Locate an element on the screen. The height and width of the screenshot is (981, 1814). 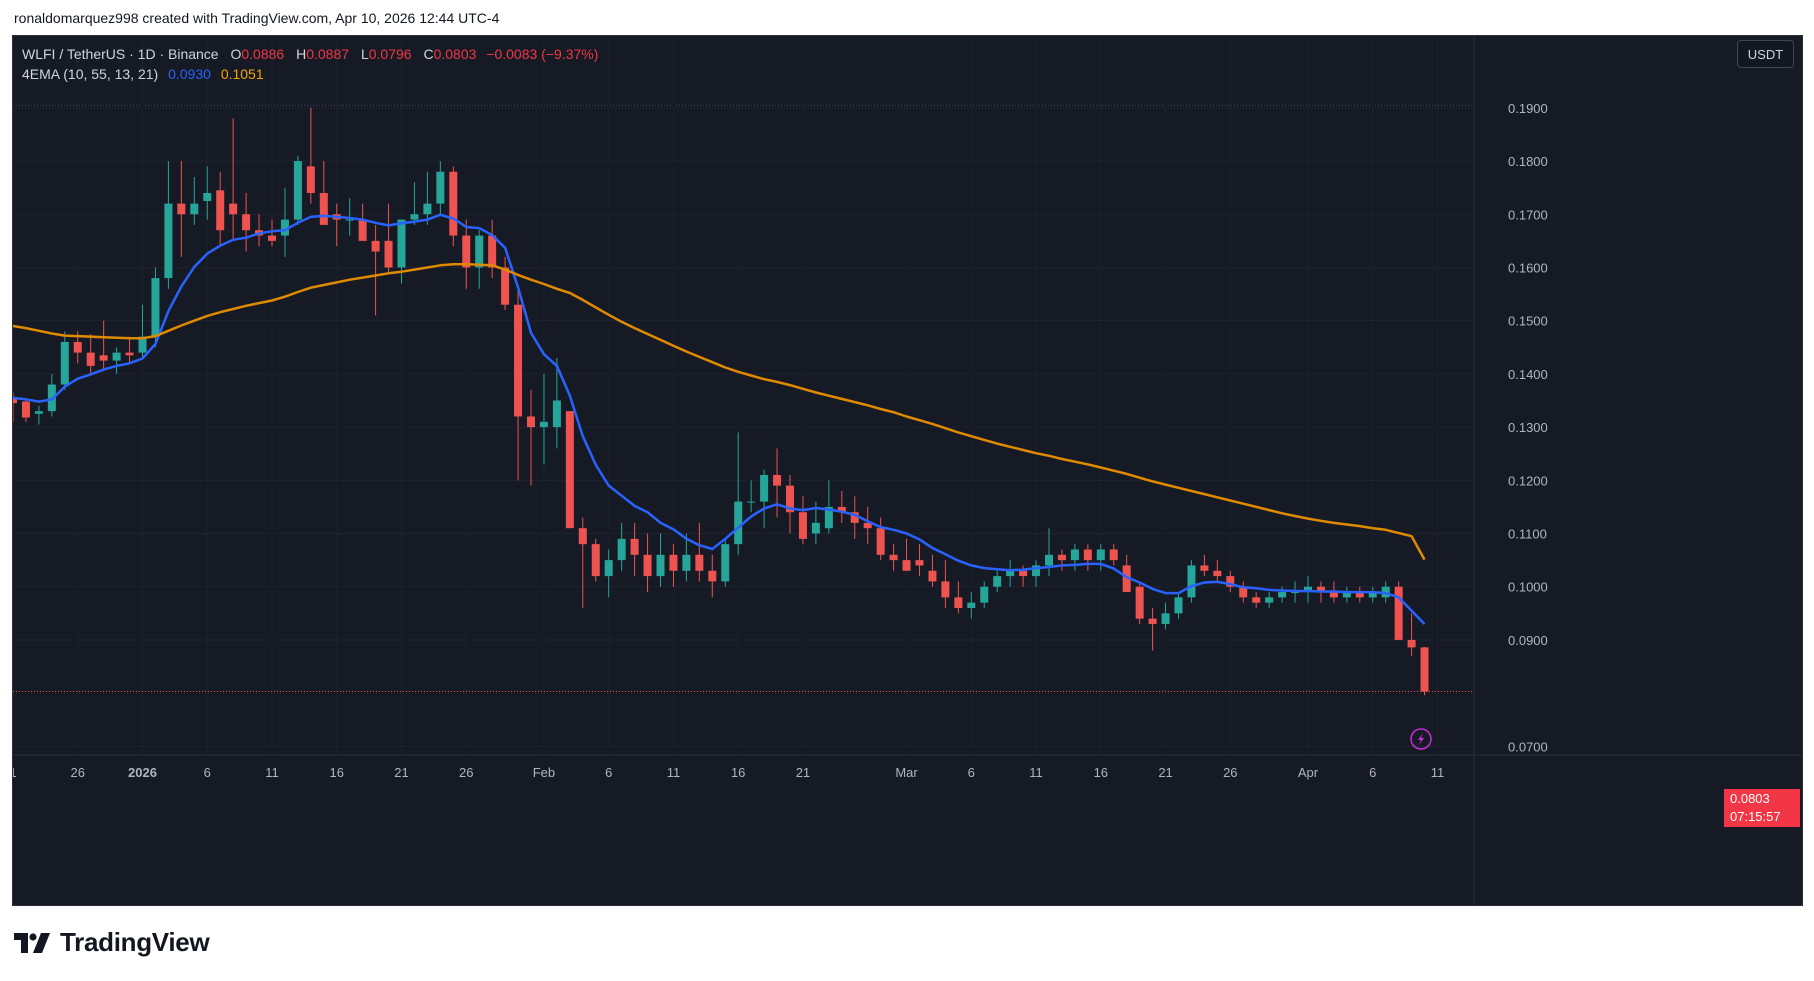
legend-ema-slow-value: 0.1051 is located at coordinates (242, 74).